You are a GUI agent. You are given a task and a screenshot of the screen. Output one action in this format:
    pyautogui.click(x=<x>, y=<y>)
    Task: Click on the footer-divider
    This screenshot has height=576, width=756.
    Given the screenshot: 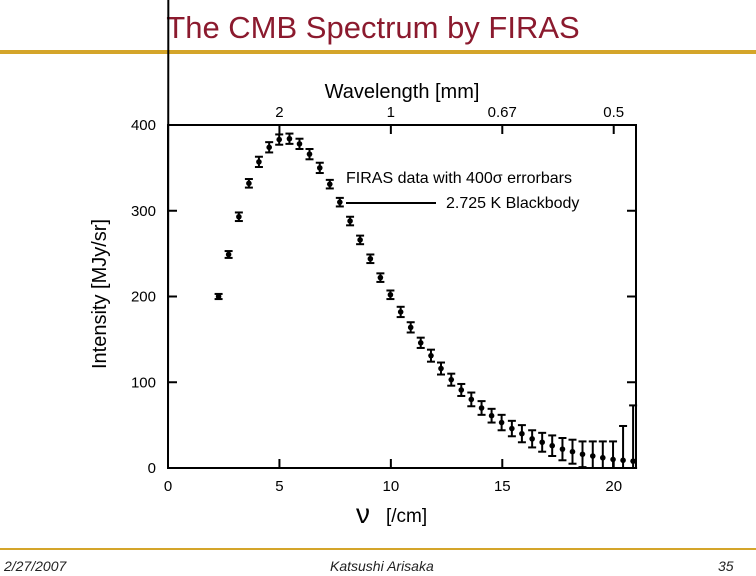 What is the action you would take?
    pyautogui.click(x=378, y=549)
    